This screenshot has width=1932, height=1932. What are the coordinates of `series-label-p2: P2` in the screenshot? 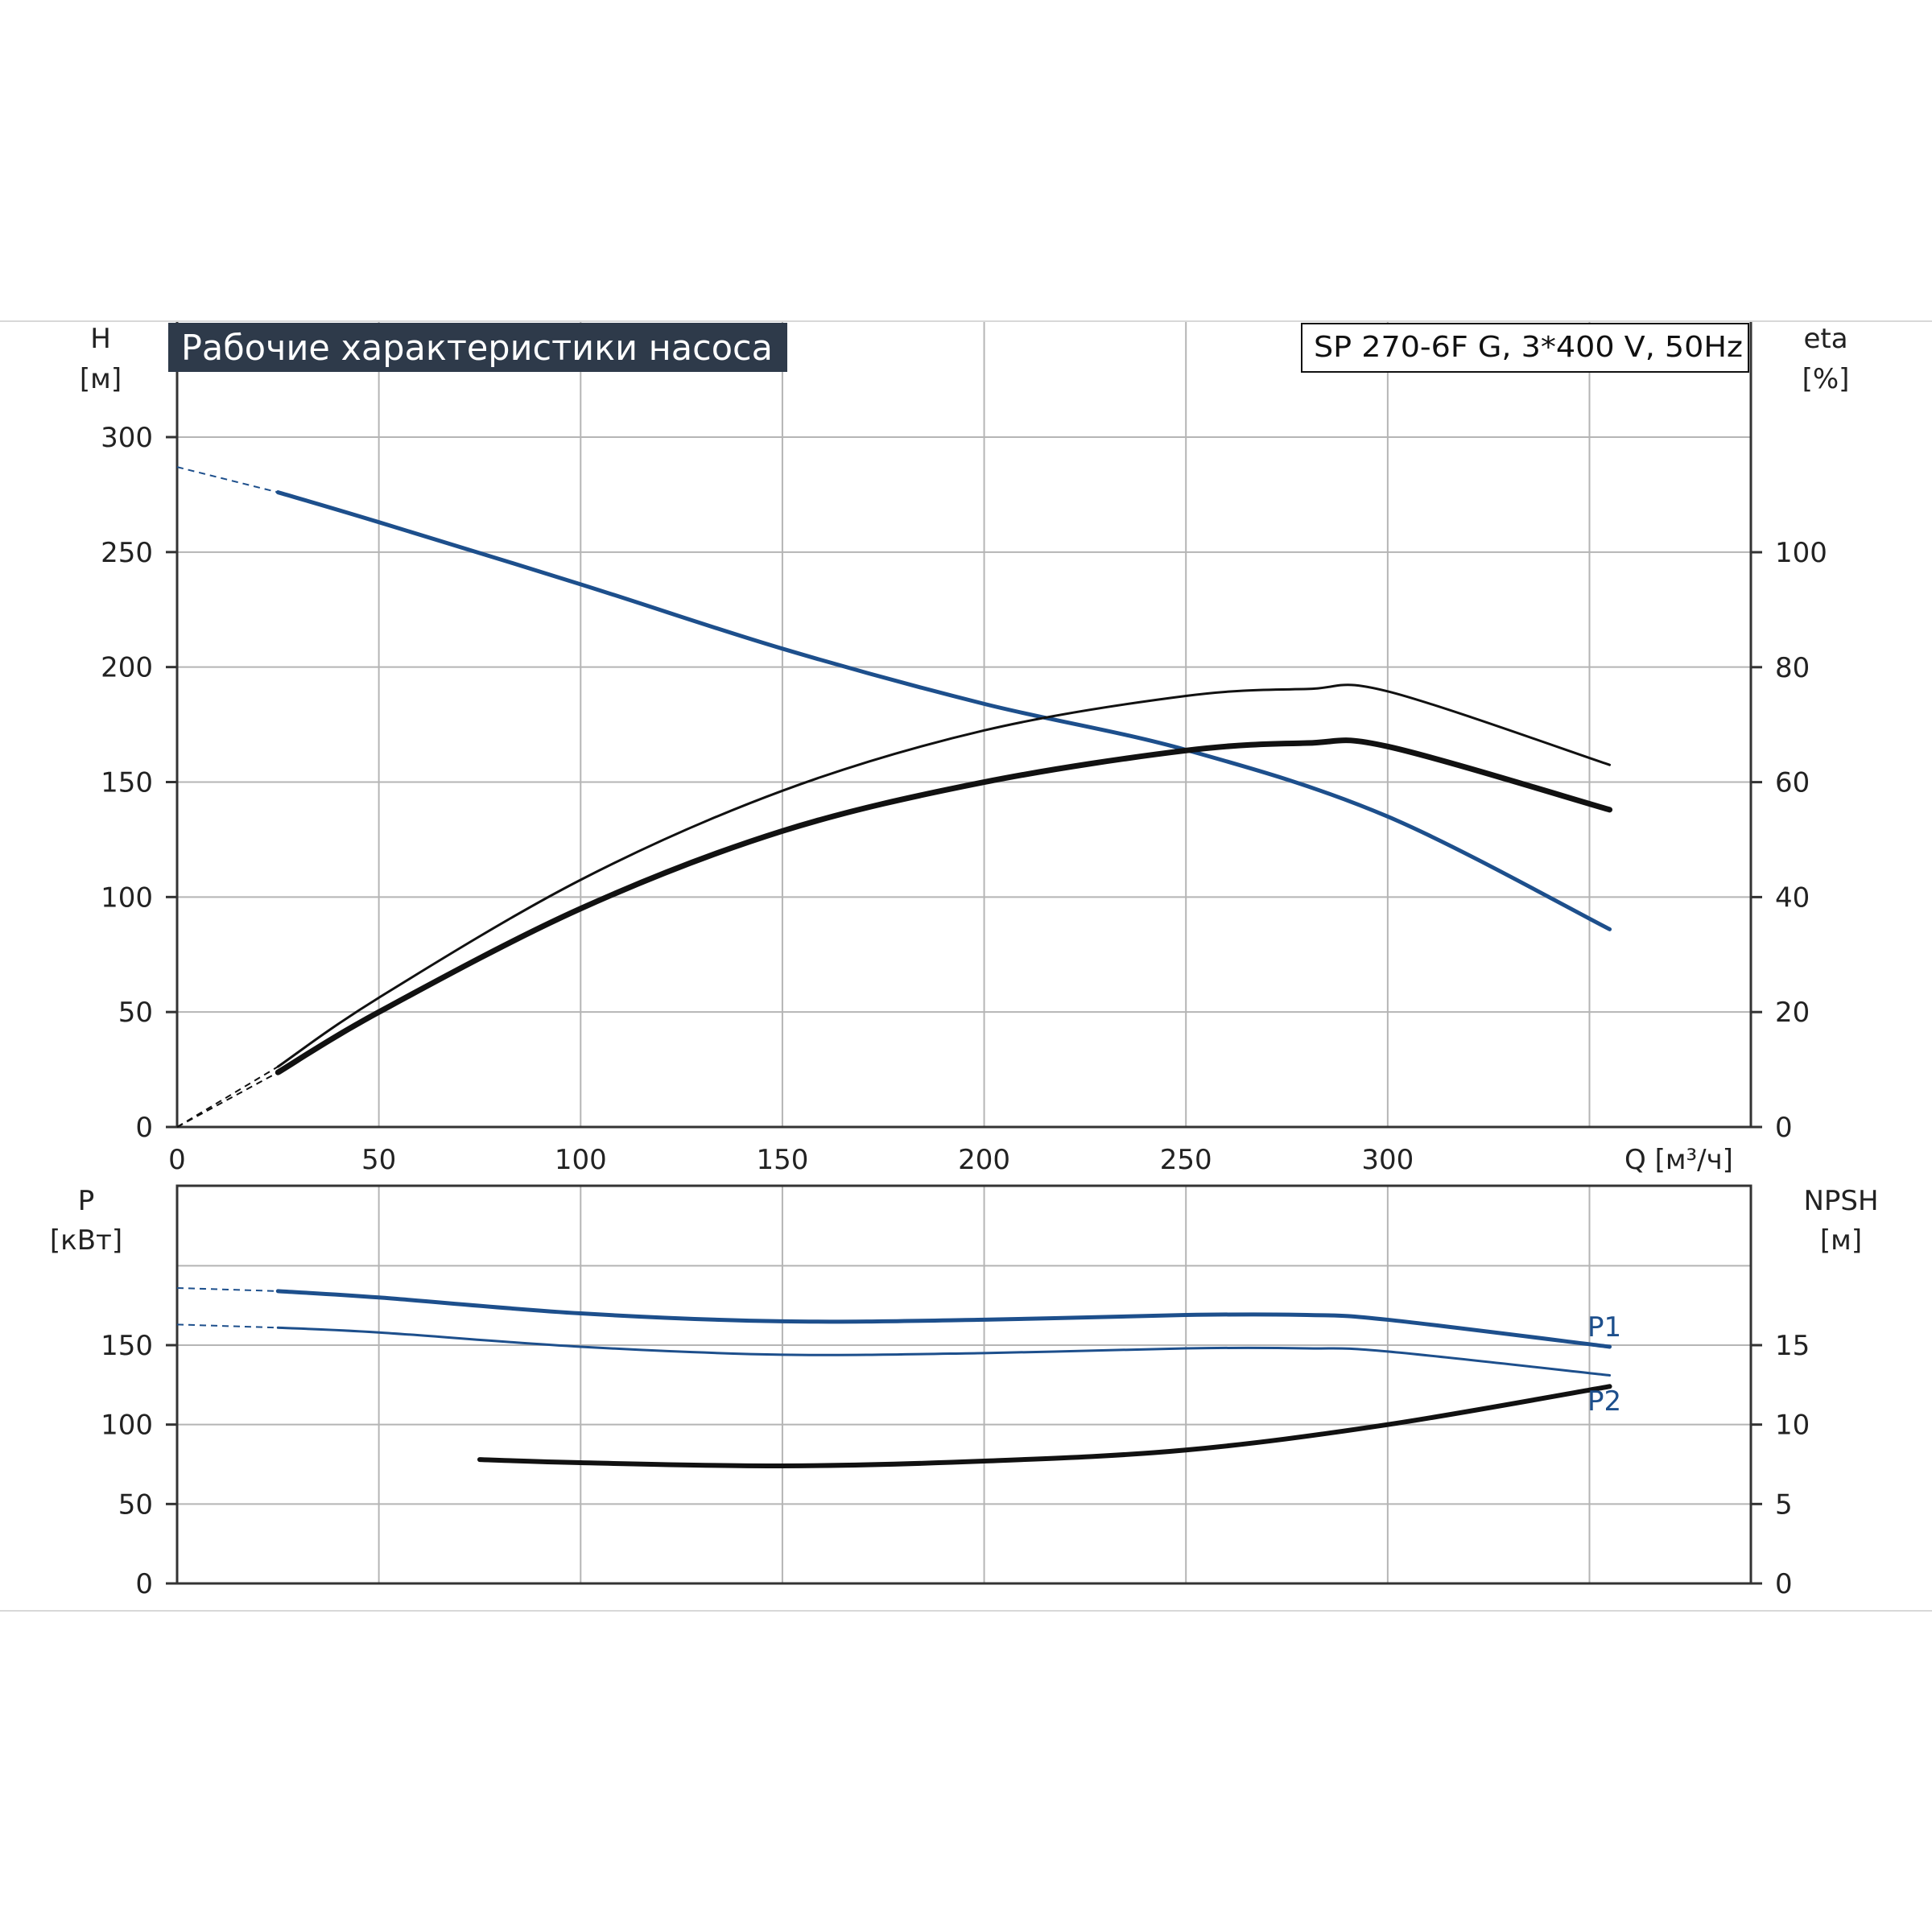 It's located at (1604, 1401).